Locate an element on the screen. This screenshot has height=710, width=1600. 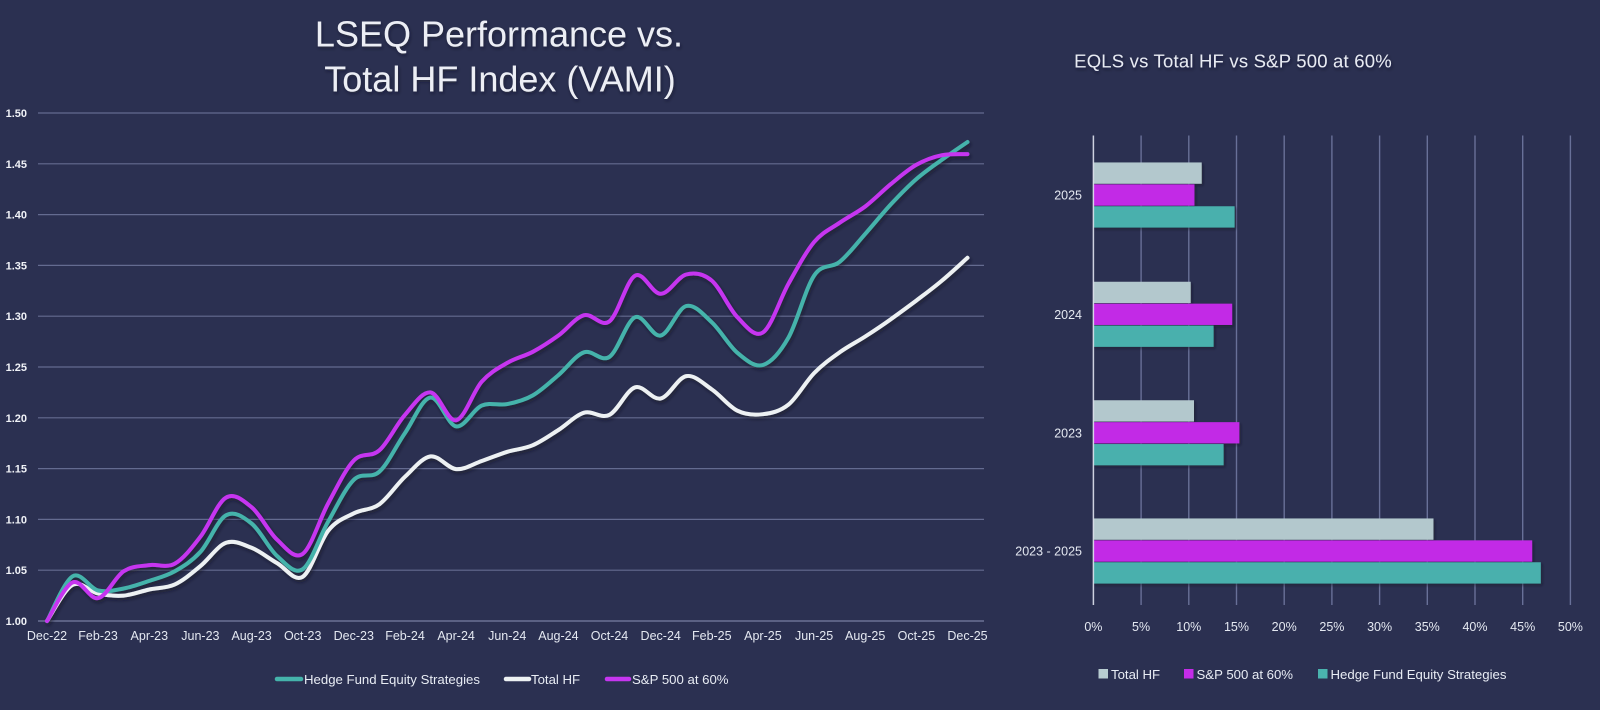
svg-text: 50% is located at coordinates (1570, 627).